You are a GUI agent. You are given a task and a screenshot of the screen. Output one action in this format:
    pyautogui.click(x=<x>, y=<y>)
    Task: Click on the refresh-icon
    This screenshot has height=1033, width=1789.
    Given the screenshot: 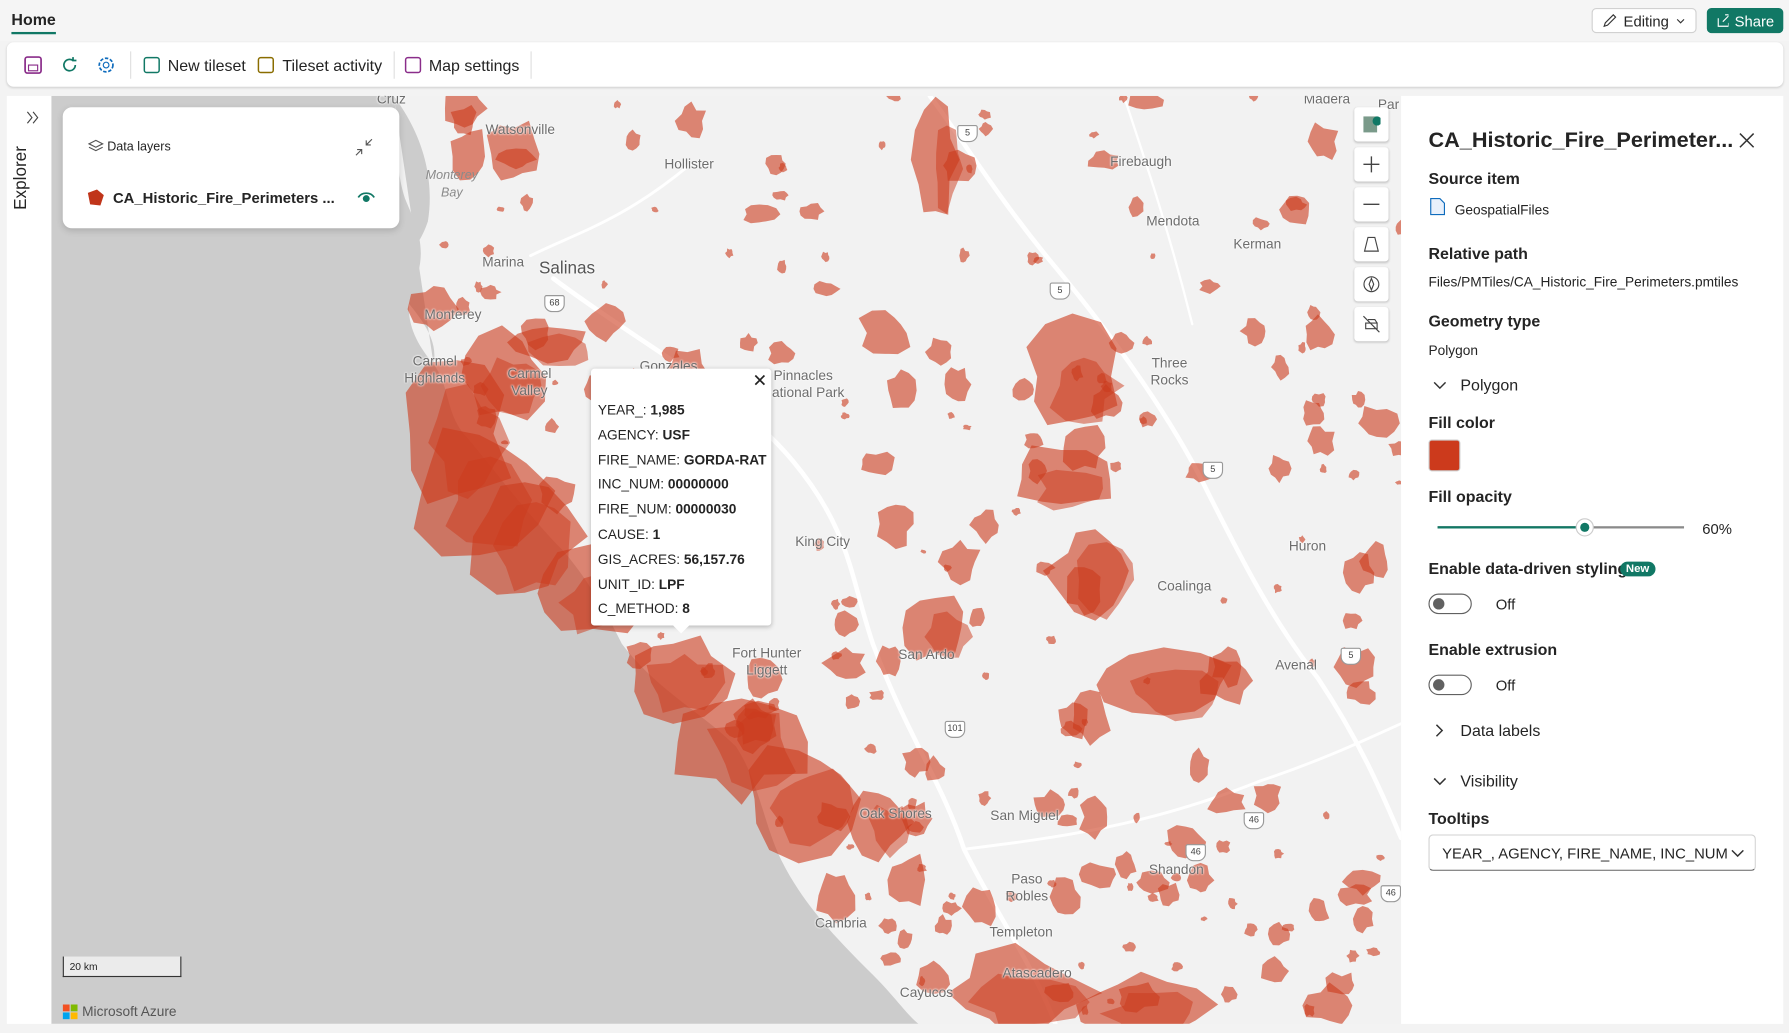 What is the action you would take?
    pyautogui.click(x=69, y=64)
    